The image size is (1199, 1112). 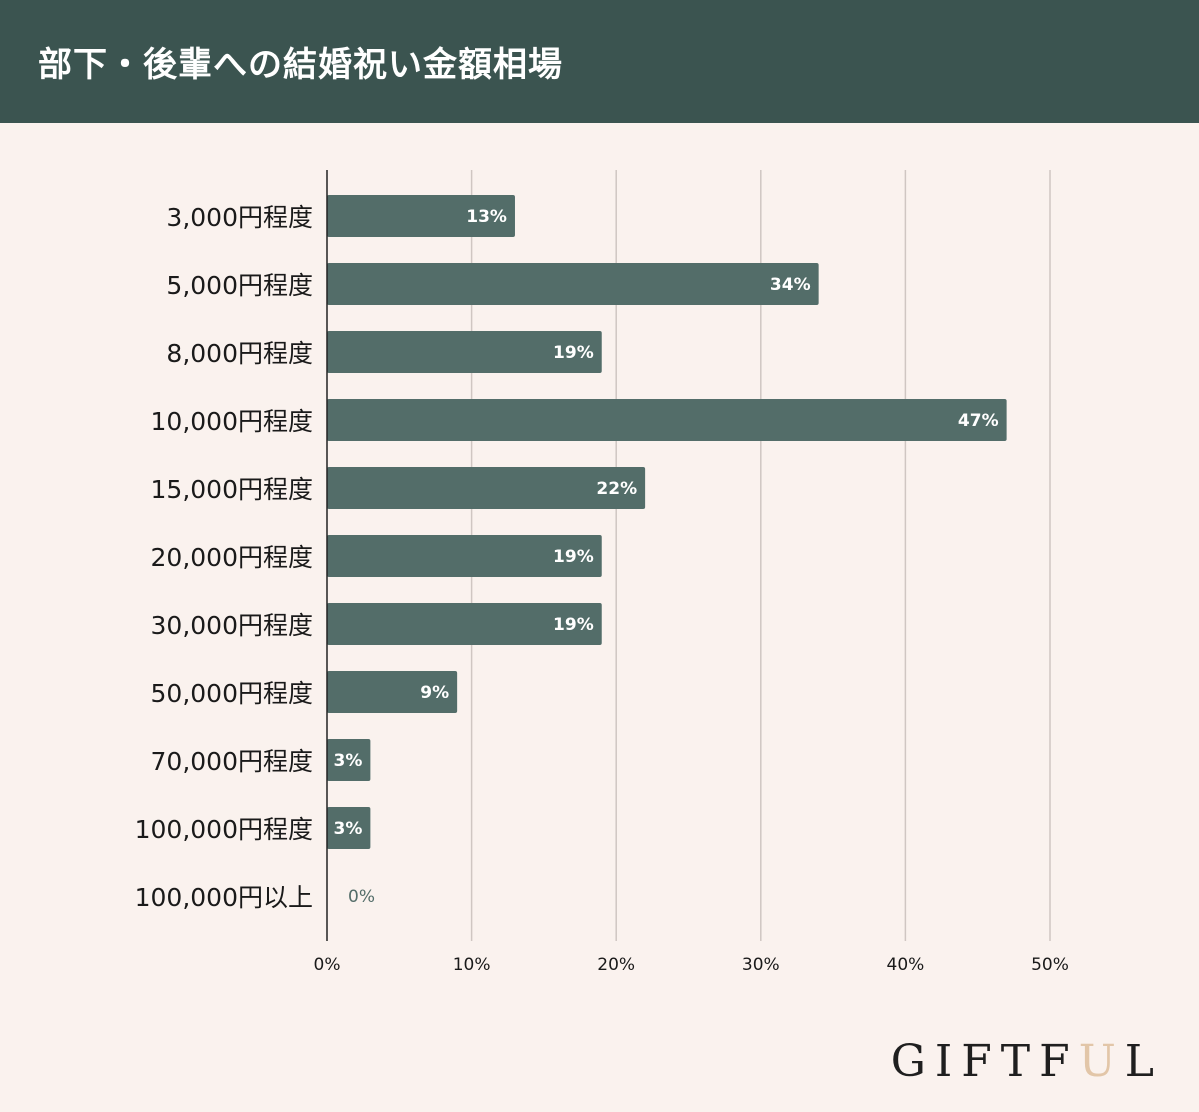 What do you see at coordinates (232, 489) in the screenshot?
I see `category-label: 15,000円程度` at bounding box center [232, 489].